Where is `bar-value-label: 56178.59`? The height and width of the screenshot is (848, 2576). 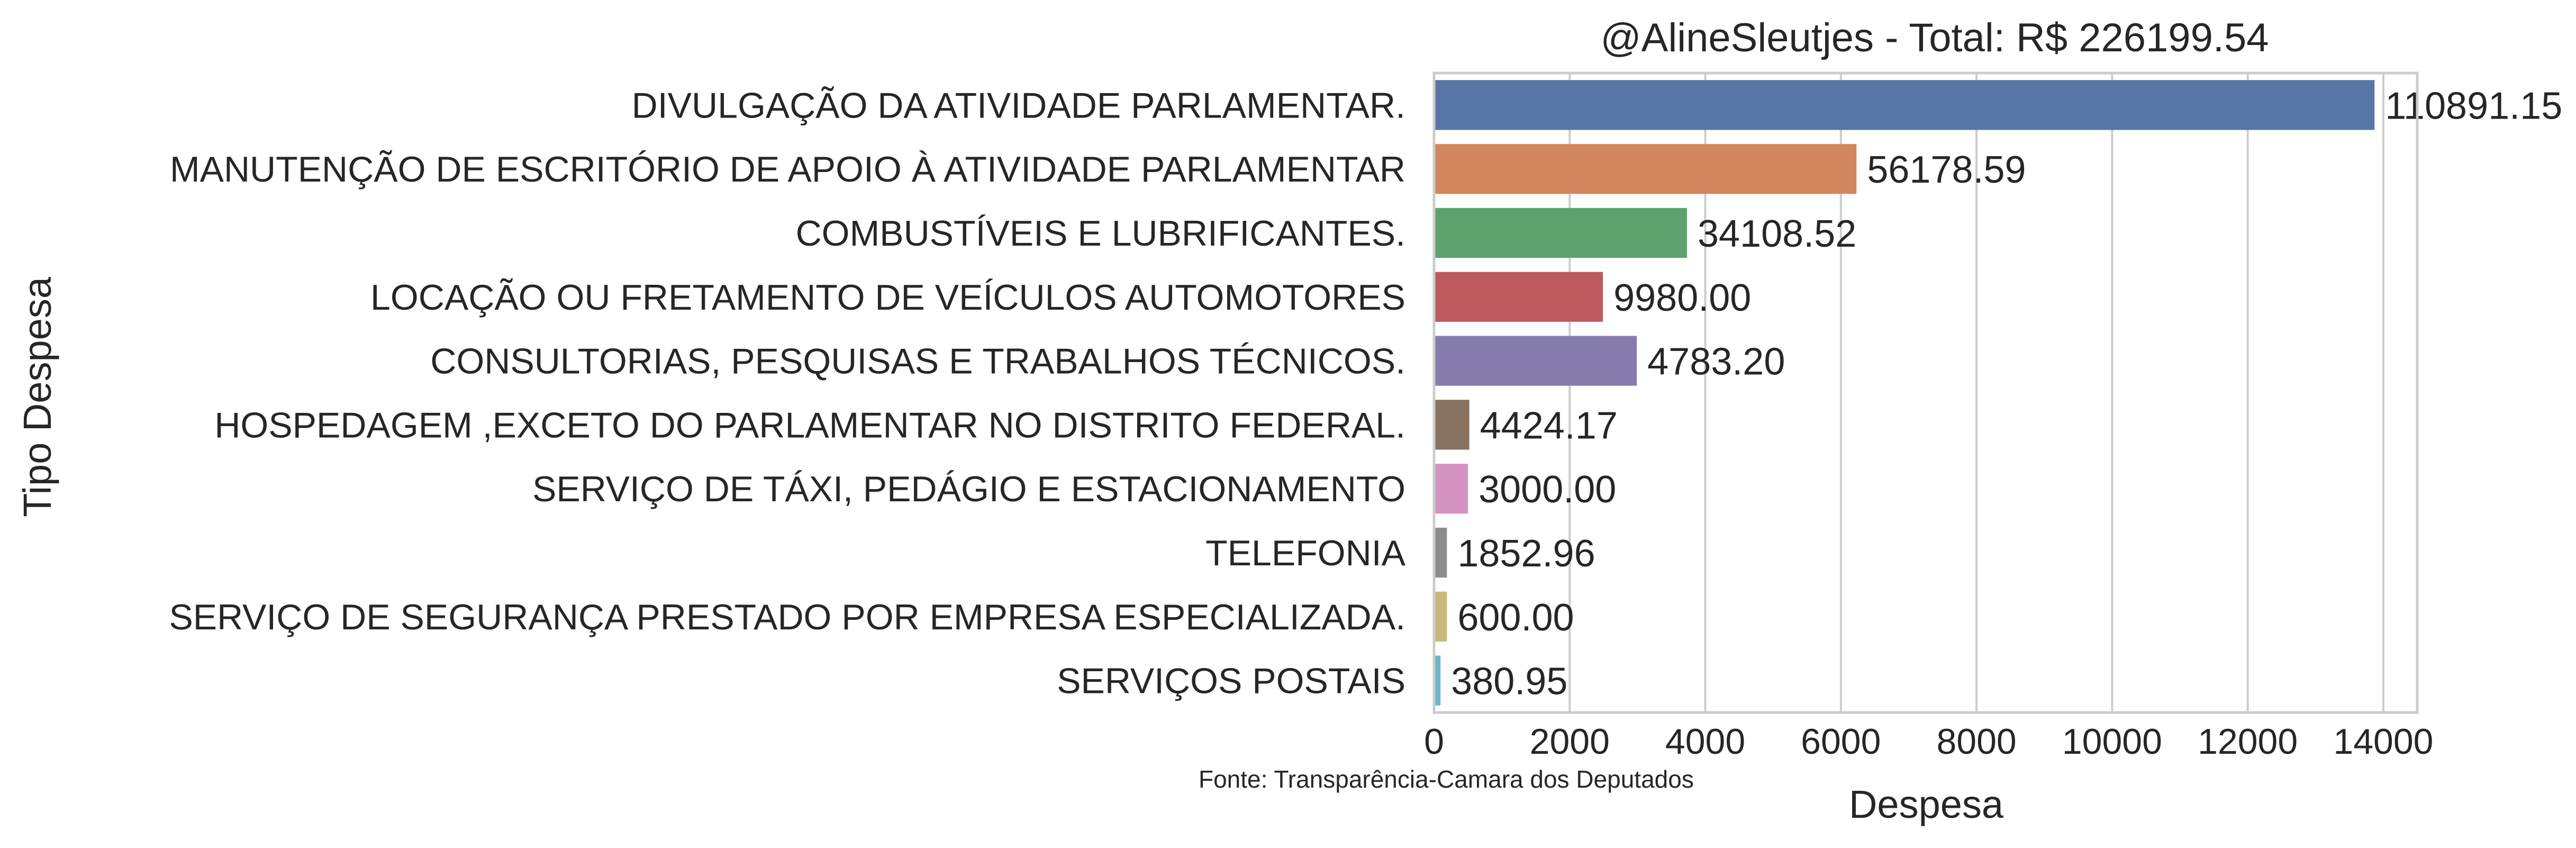
bar-value-label: 56178.59 is located at coordinates (1946, 170).